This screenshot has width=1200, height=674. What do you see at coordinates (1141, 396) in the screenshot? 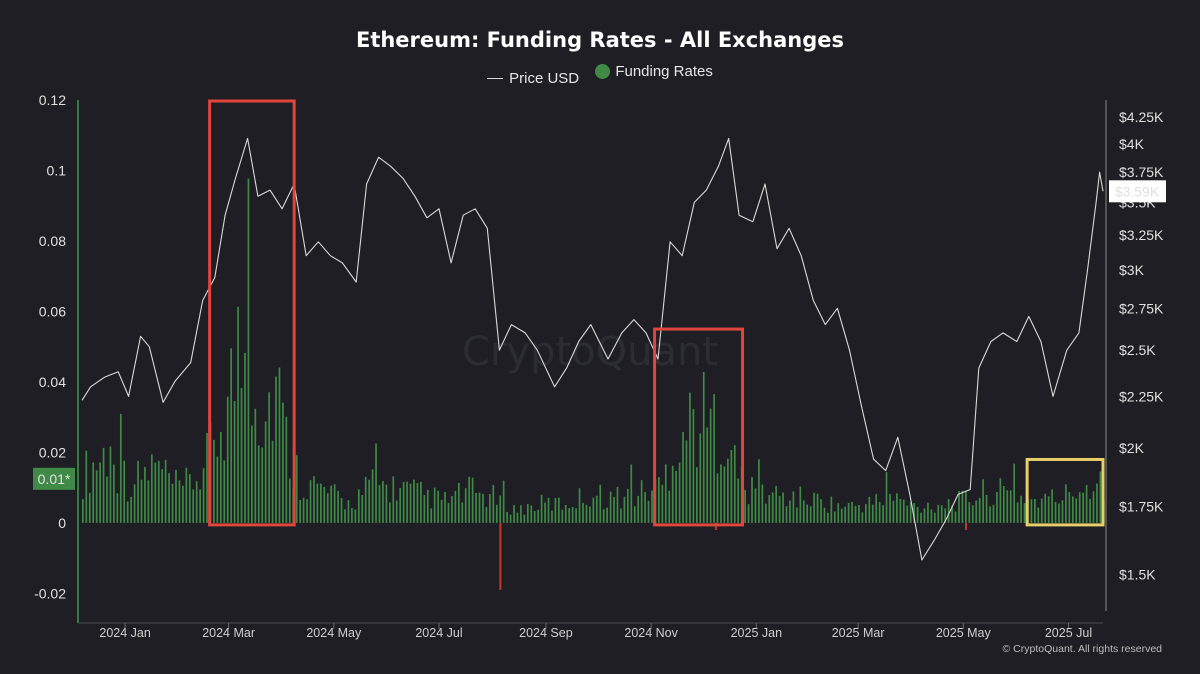
I see `right-tick-label-8: $2.25K` at bounding box center [1141, 396].